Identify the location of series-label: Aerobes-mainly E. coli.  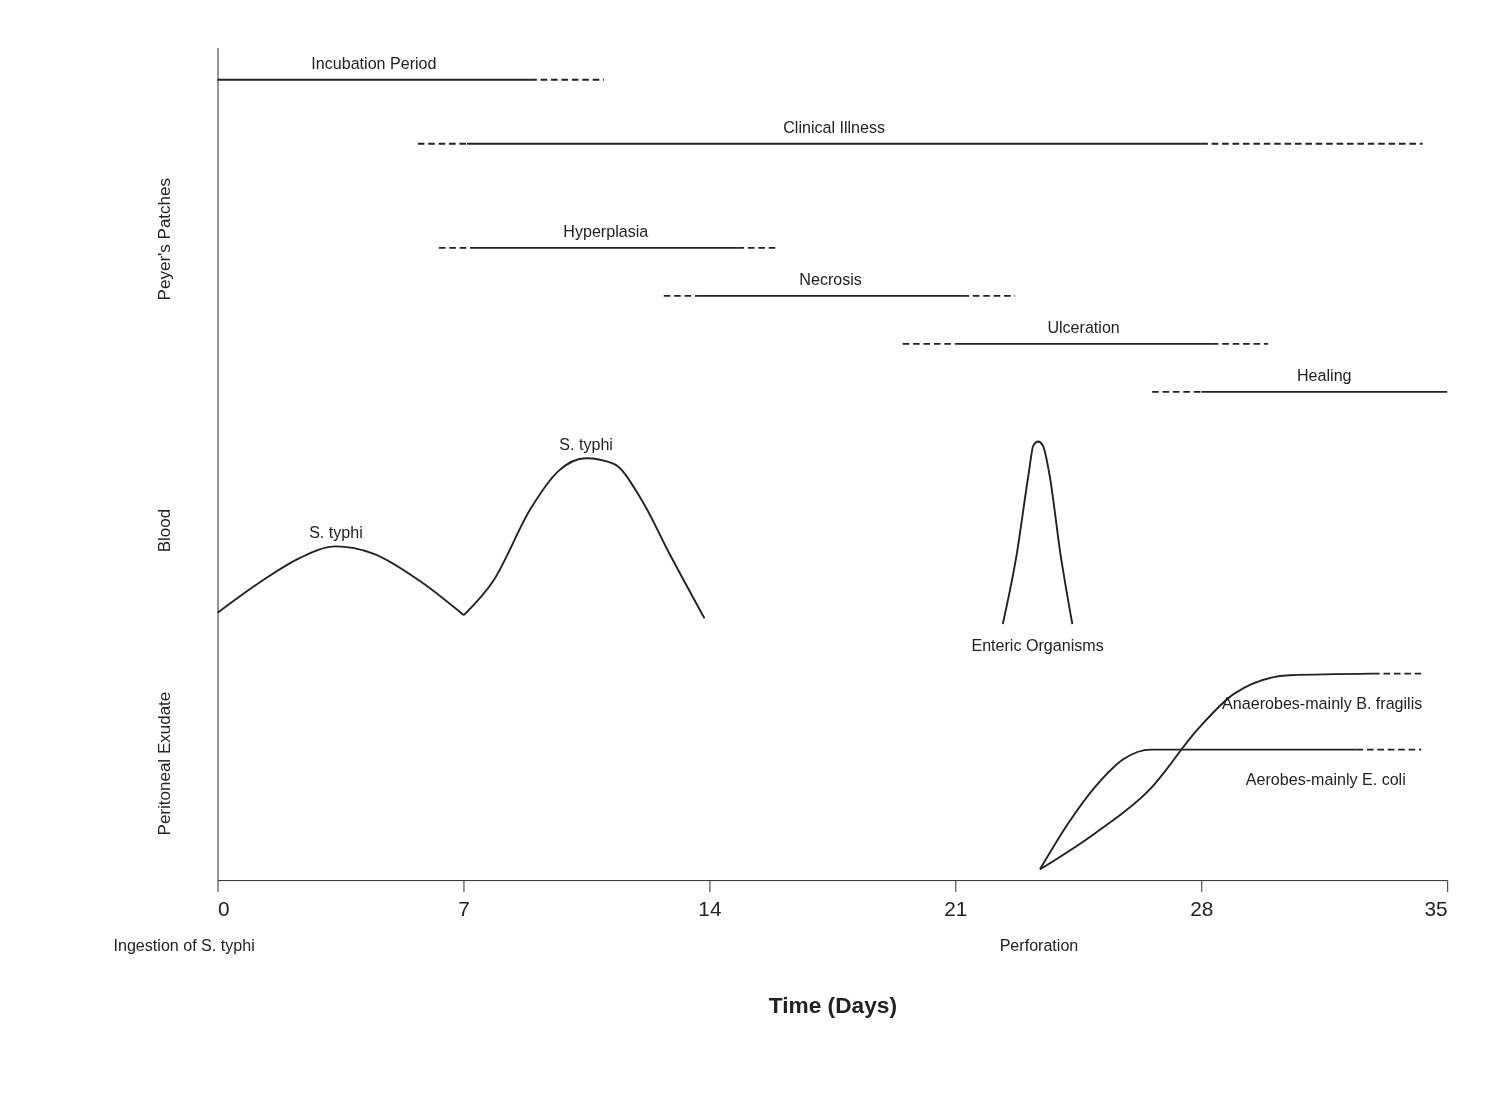
(1325, 778).